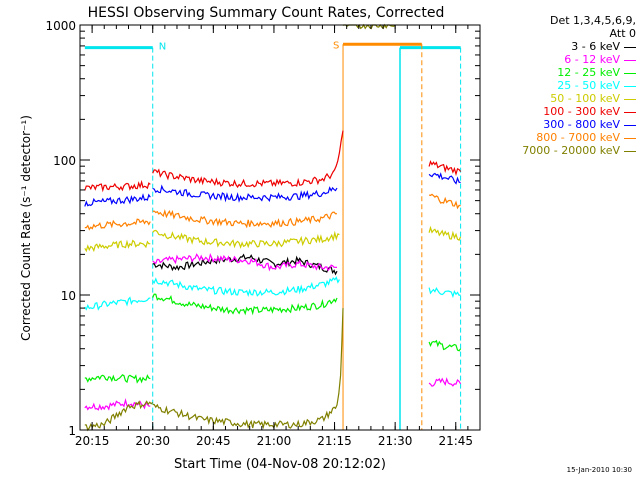 This screenshot has width=640, height=480. Describe the element at coordinates (92, 441) in the screenshot. I see `x-tick-label-0: 20:15` at that location.